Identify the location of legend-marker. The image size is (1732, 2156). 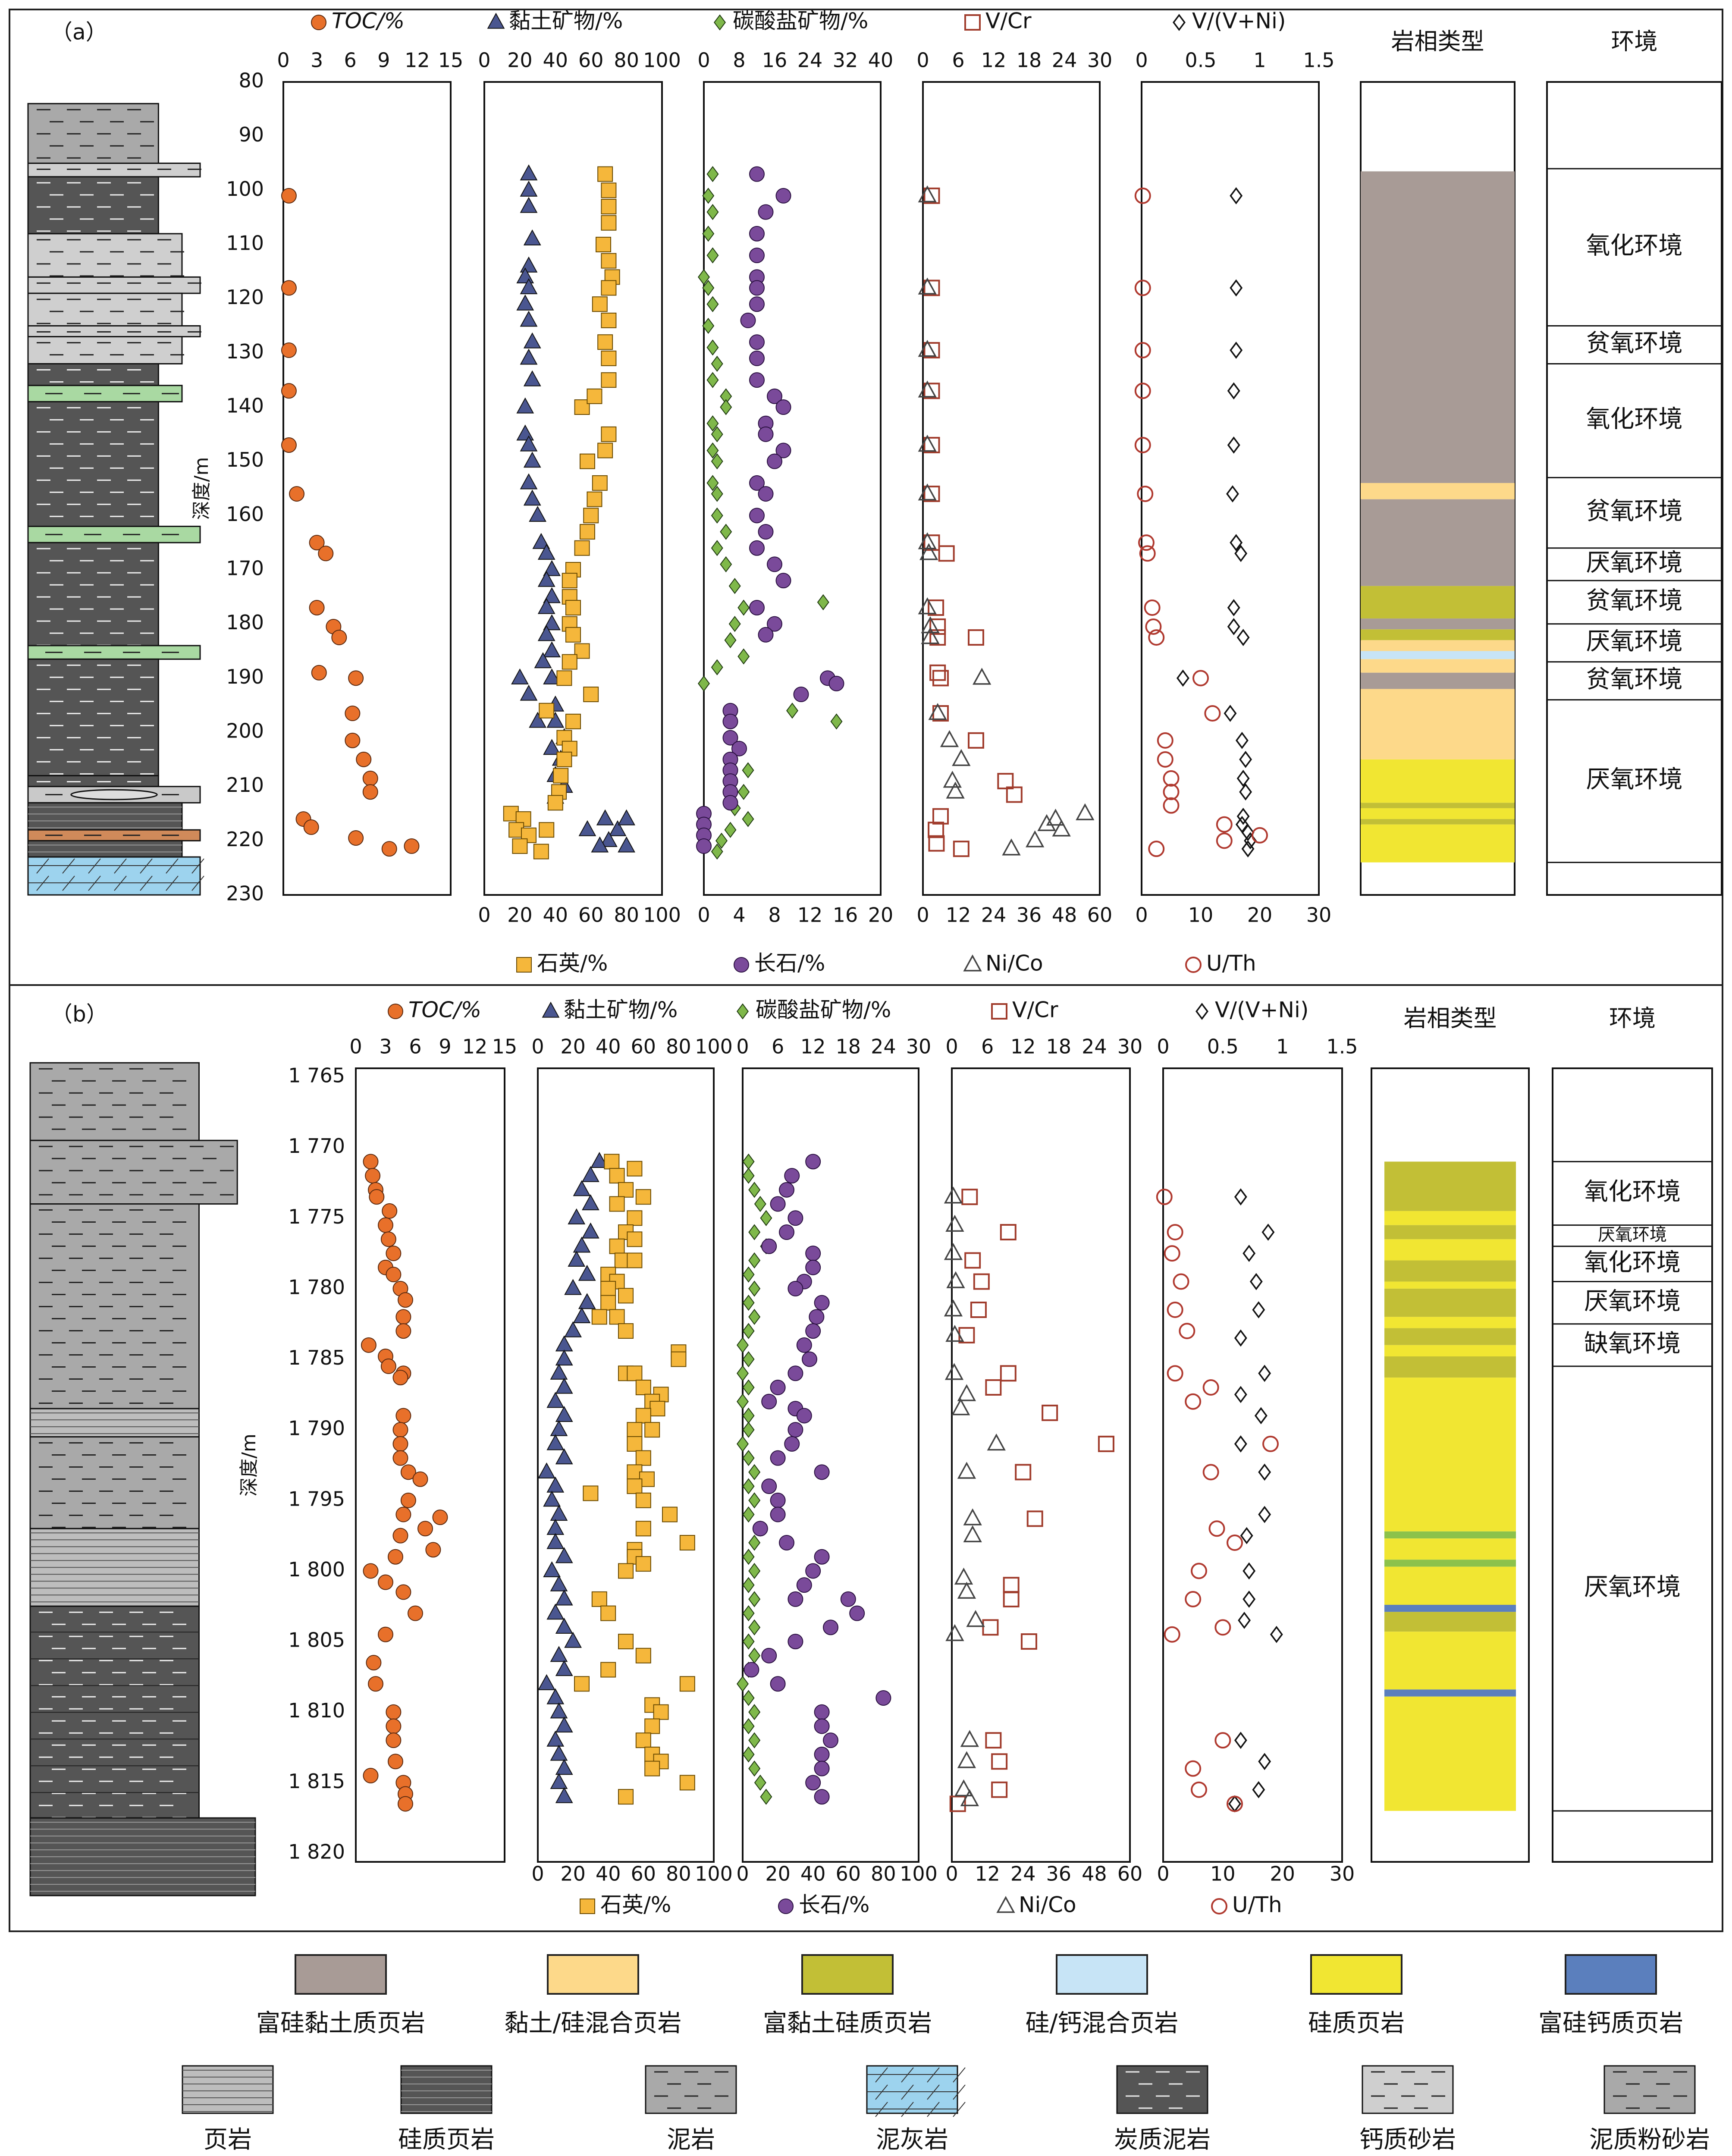
(743, 1011).